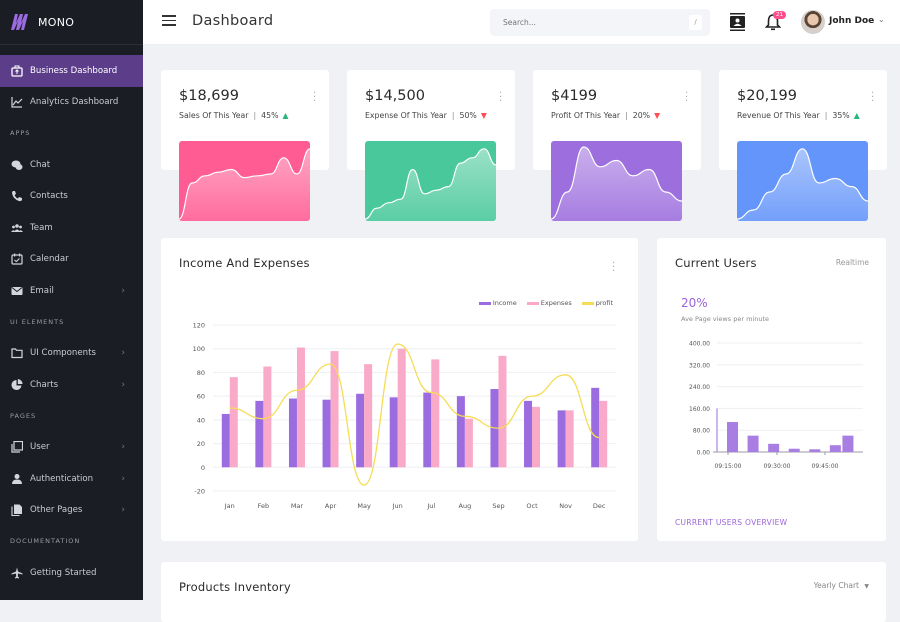 The height and width of the screenshot is (622, 900). What do you see at coordinates (737, 22) in the screenshot?
I see `contacts-icon` at bounding box center [737, 22].